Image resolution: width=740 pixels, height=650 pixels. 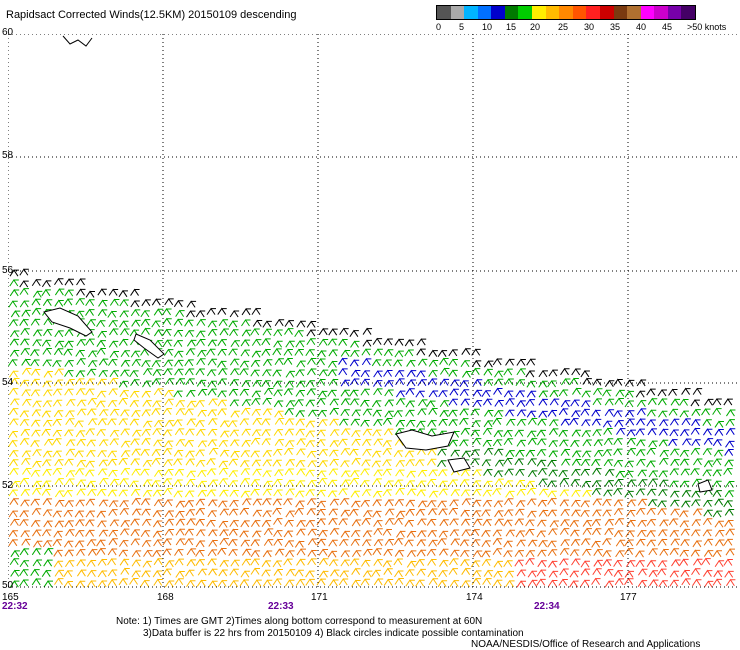 What do you see at coordinates (8, 155) in the screenshot?
I see `lat-label: 58` at bounding box center [8, 155].